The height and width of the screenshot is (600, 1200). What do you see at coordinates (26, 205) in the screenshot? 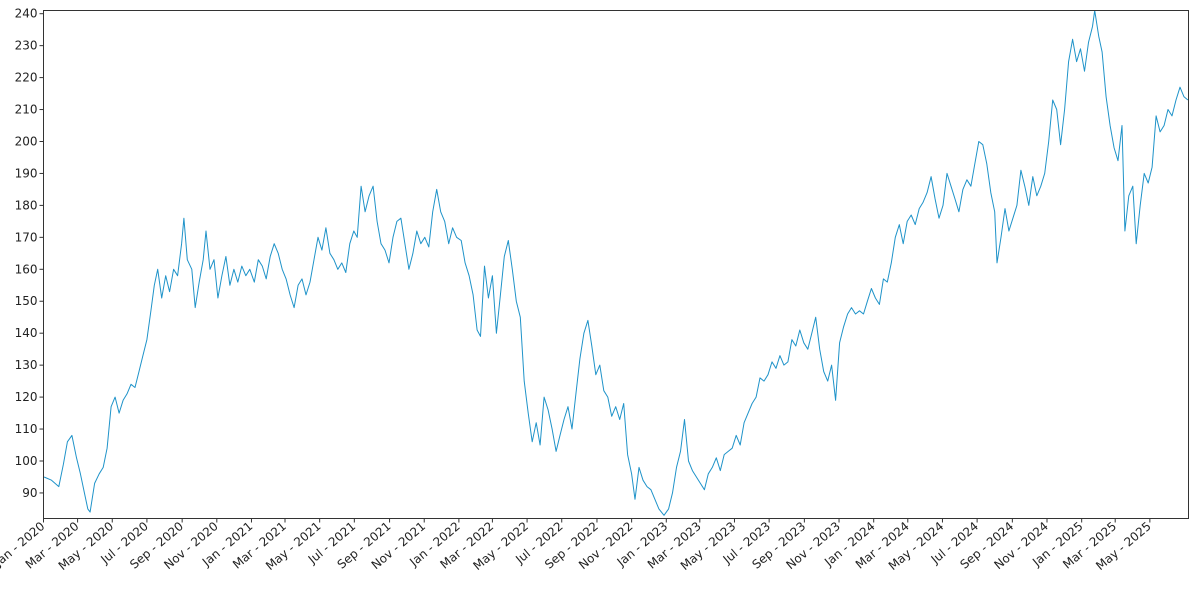
I see `y-tick-label: 180` at bounding box center [26, 205].